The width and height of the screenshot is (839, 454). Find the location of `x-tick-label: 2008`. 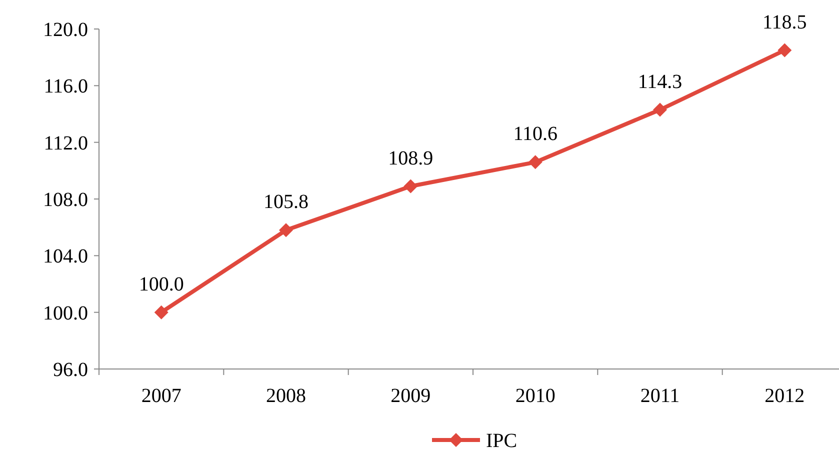

x-tick-label: 2008 is located at coordinates (286, 396).